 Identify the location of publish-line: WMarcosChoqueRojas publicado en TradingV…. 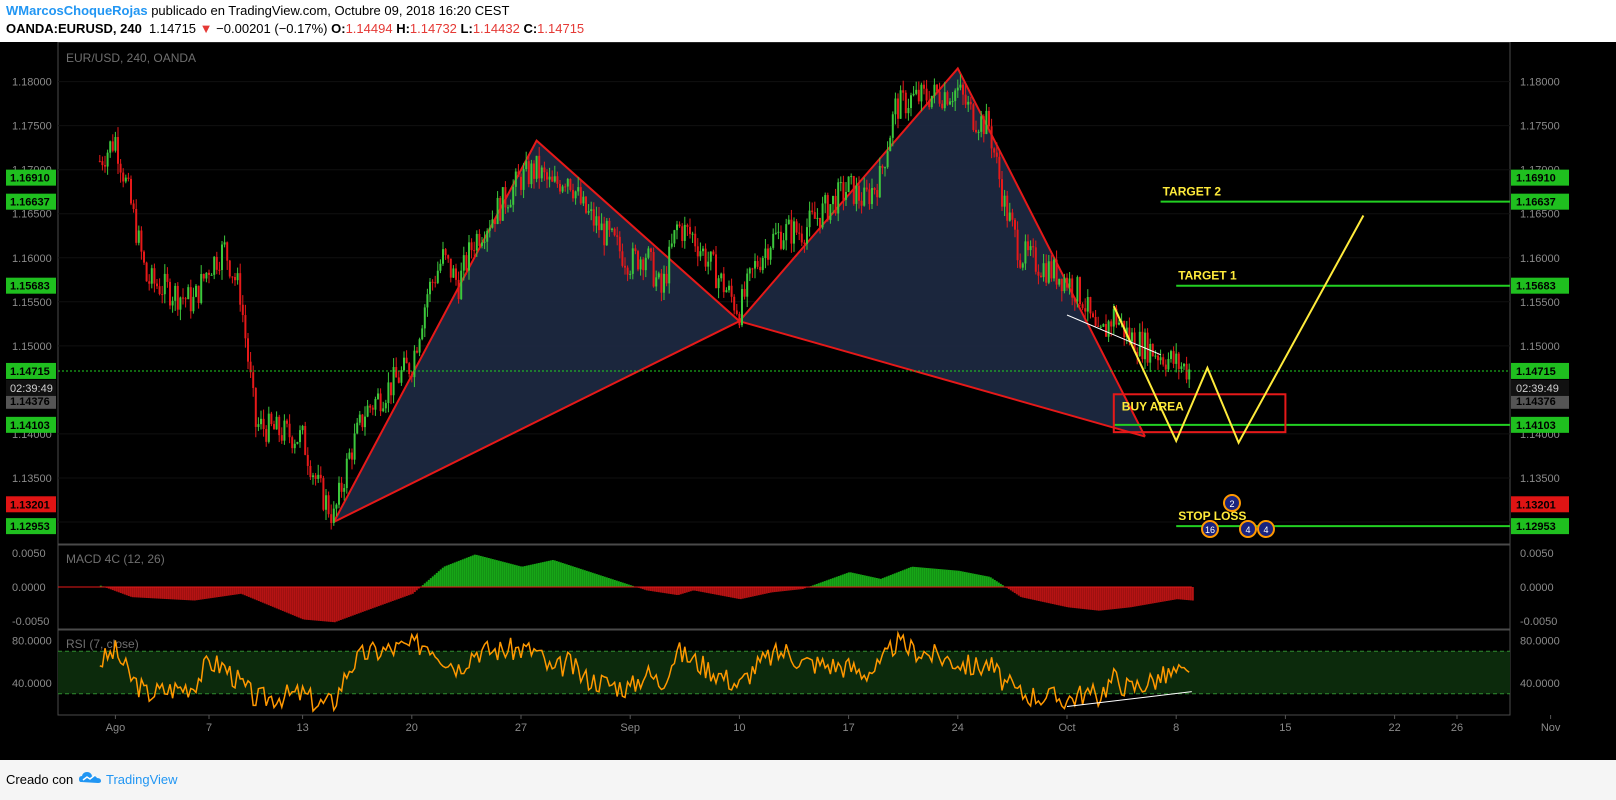
(257, 10).